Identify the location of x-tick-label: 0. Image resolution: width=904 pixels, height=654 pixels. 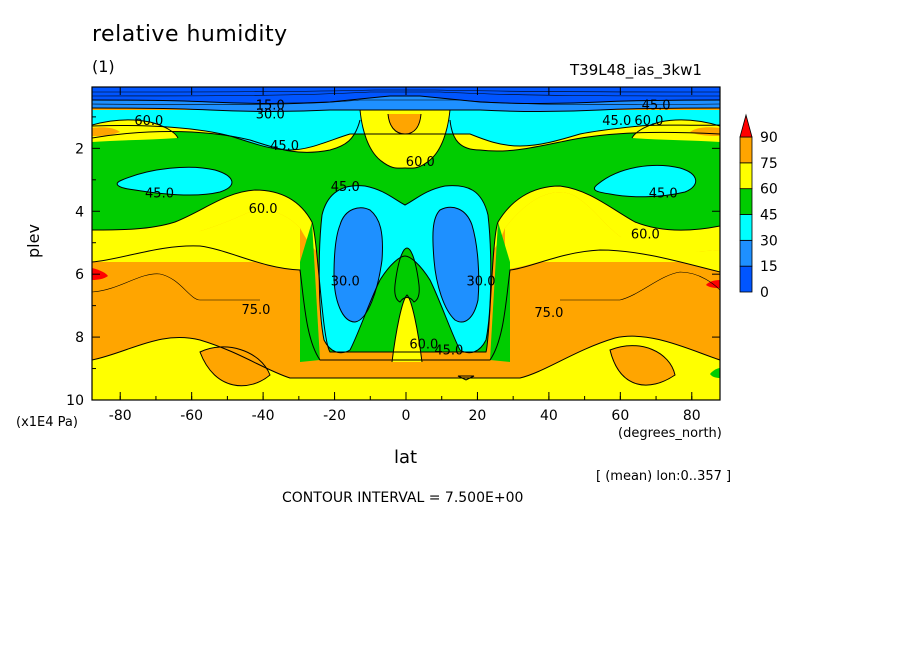
(406, 416).